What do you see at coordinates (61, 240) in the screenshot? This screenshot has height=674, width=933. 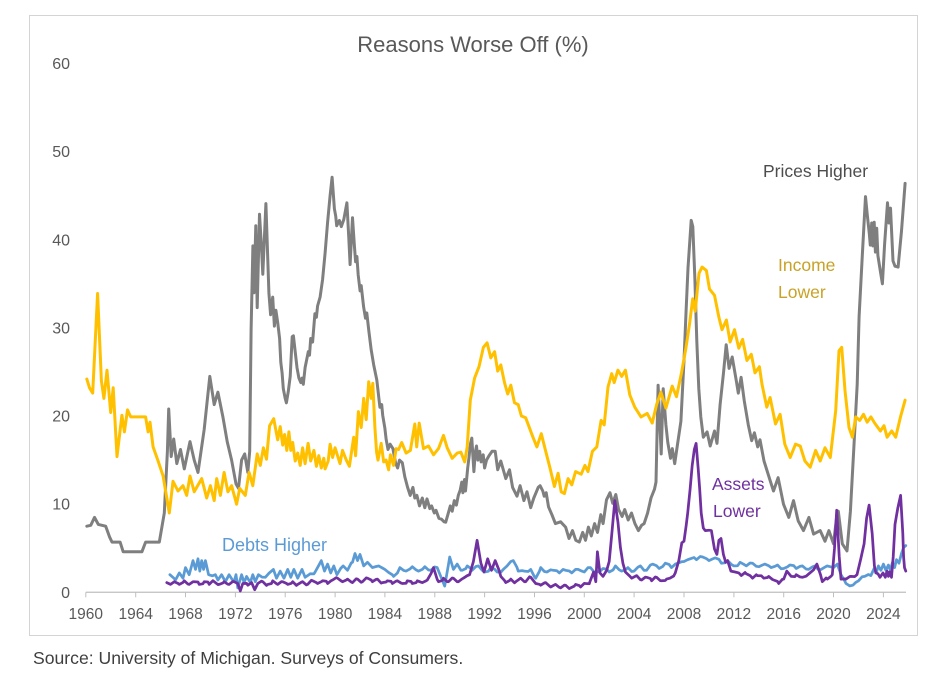 I see `svg-text: 40` at bounding box center [61, 240].